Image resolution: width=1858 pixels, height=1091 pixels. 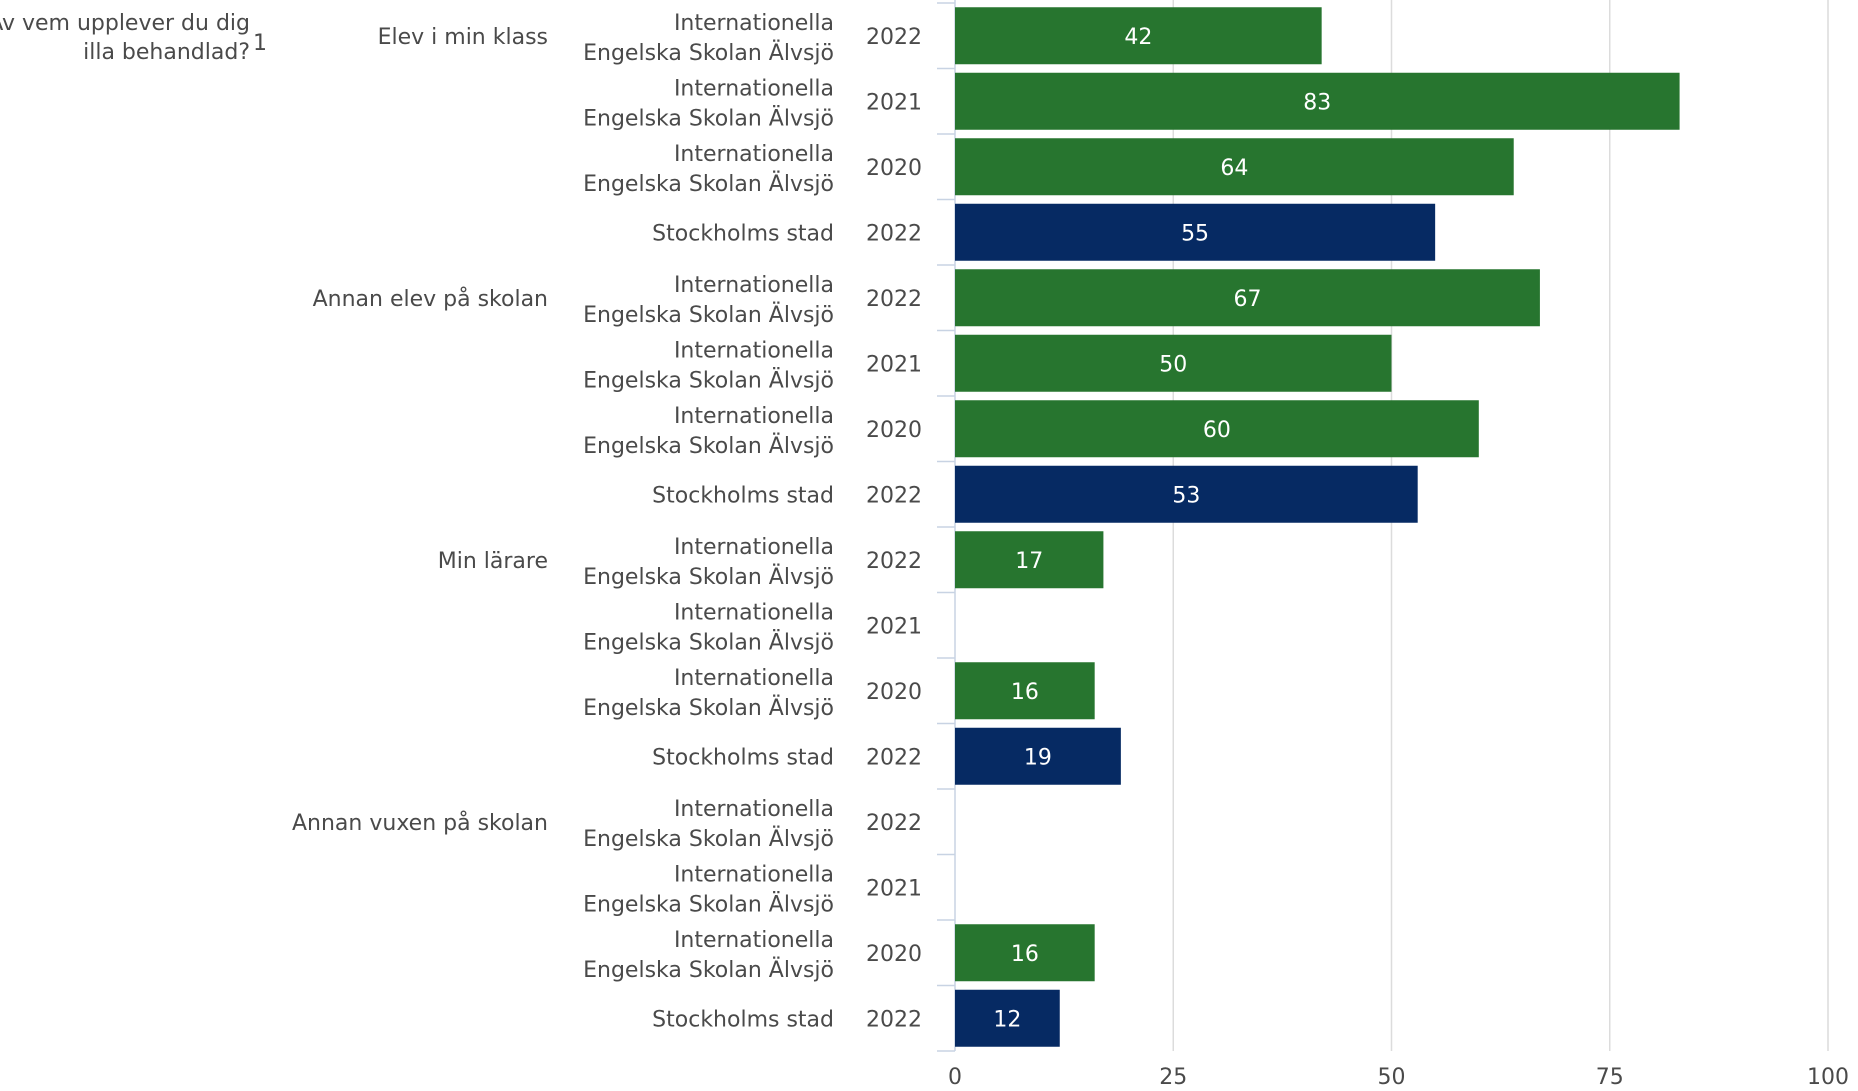 I want to click on category-label: Min lärare, so click(x=493, y=561).